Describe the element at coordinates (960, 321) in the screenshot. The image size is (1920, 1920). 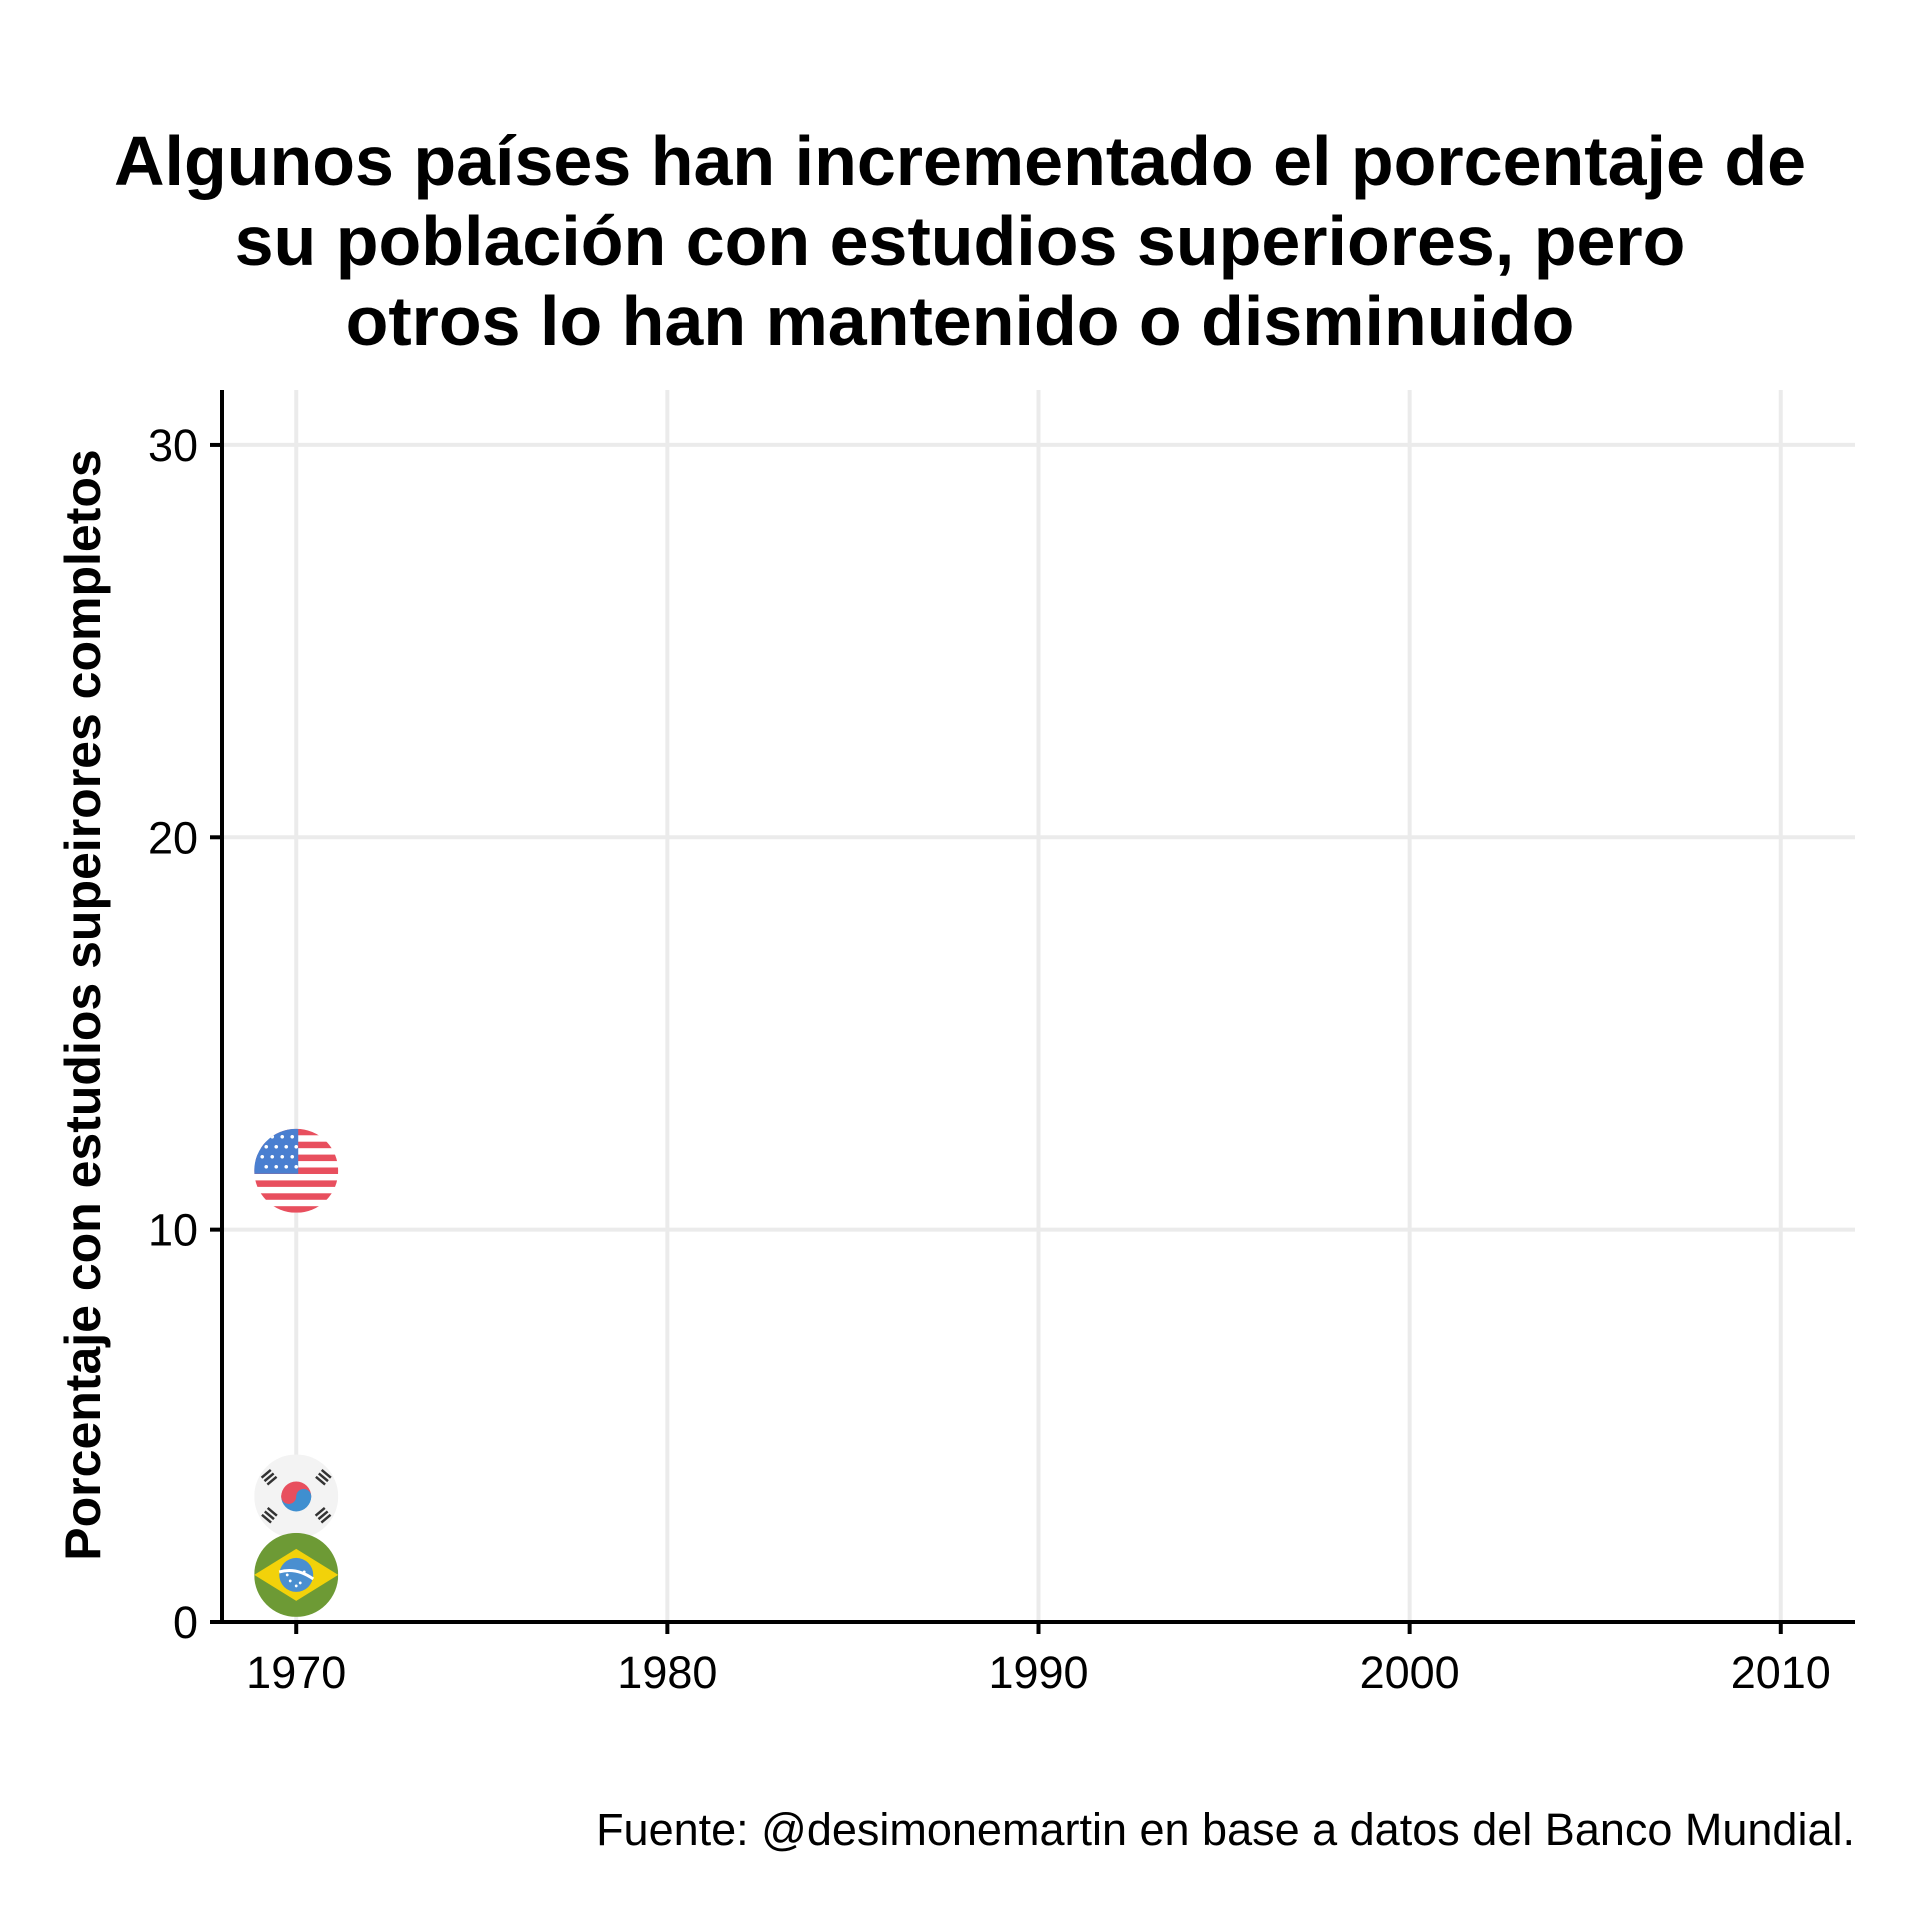
I see `chart-title-line: otros lo han mantenido o disminuido` at that location.